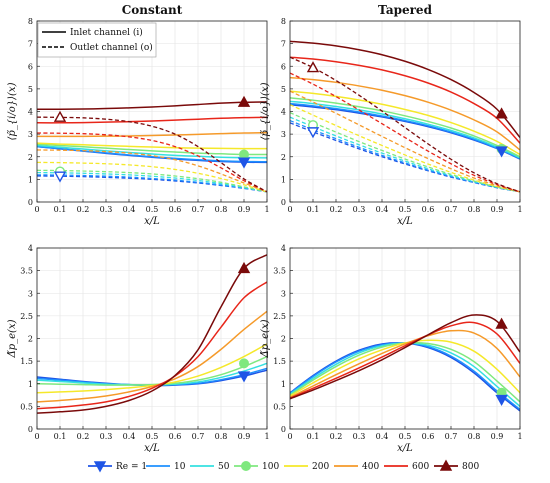 Image resolution: width=550 pixels, height=483 pixels. What do you see at coordinates (420, 467) in the screenshot?
I see `legend-label: 600` at bounding box center [420, 467].